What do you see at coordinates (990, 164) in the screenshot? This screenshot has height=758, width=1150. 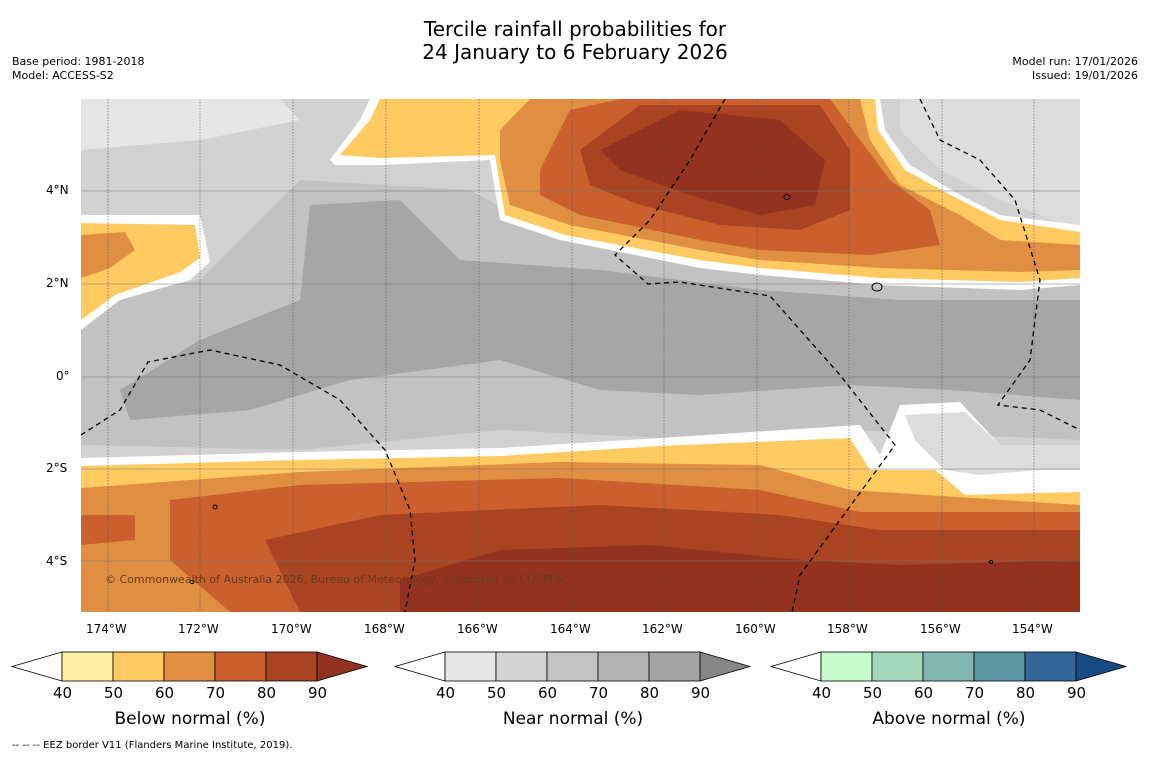 I see `near-normal-40-region-ne` at bounding box center [990, 164].